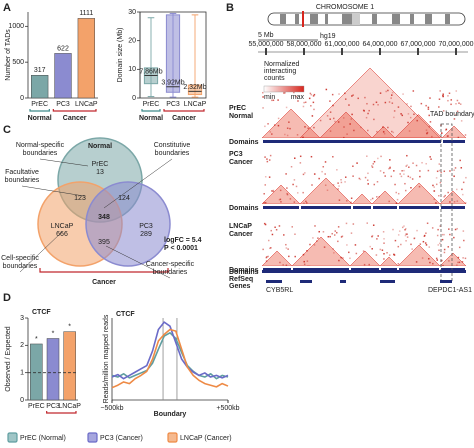  Describe the element at coordinates (277, 258) in the screenshot. I see `domain-triangle` at that location.